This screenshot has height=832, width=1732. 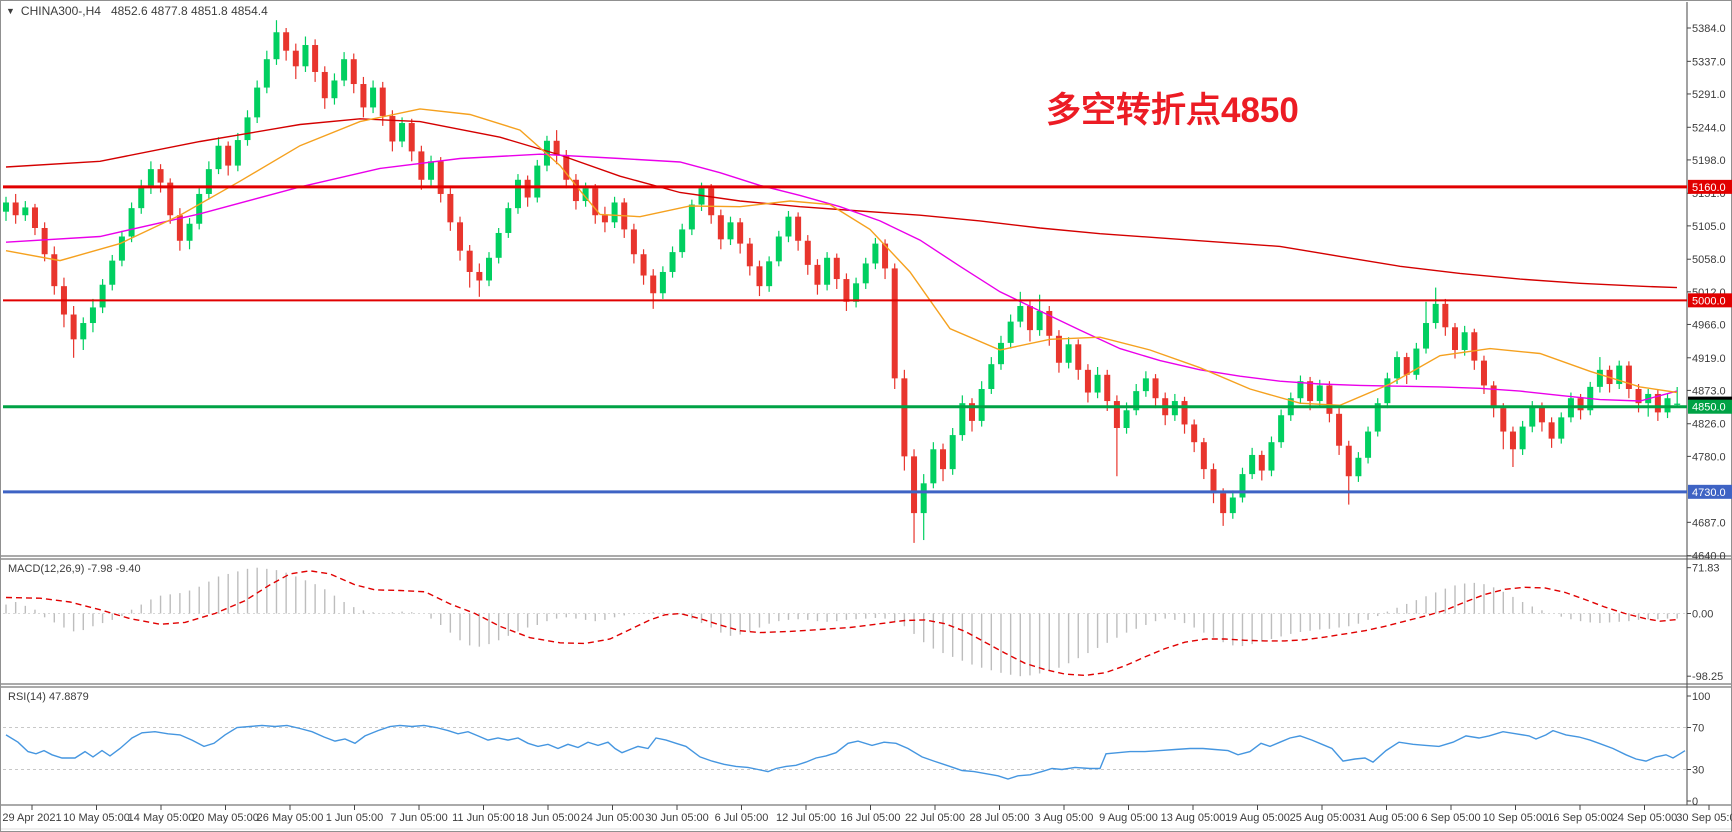 What do you see at coordinates (355, 818) in the screenshot?
I see `time-axis-label: 1 Jun 05:00` at bounding box center [355, 818].